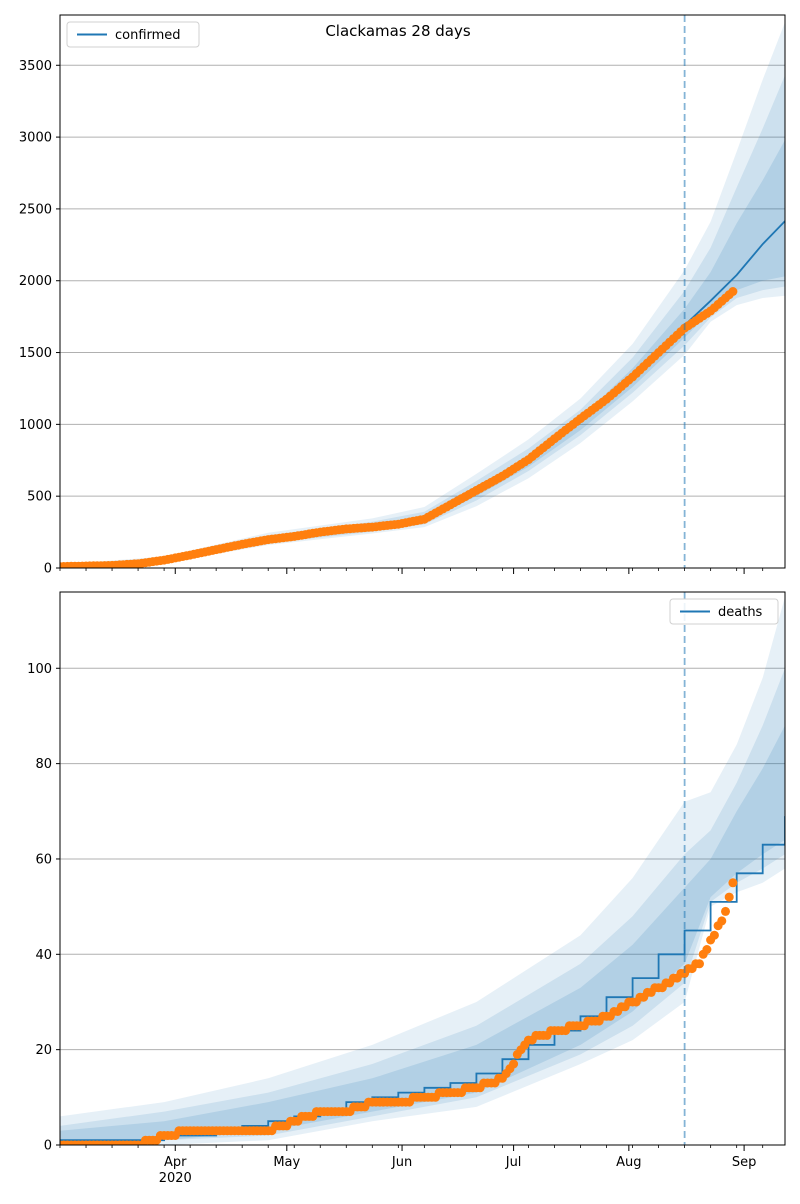  Describe the element at coordinates (286, 1162) in the screenshot. I see `x-tick-label-may: May` at that location.